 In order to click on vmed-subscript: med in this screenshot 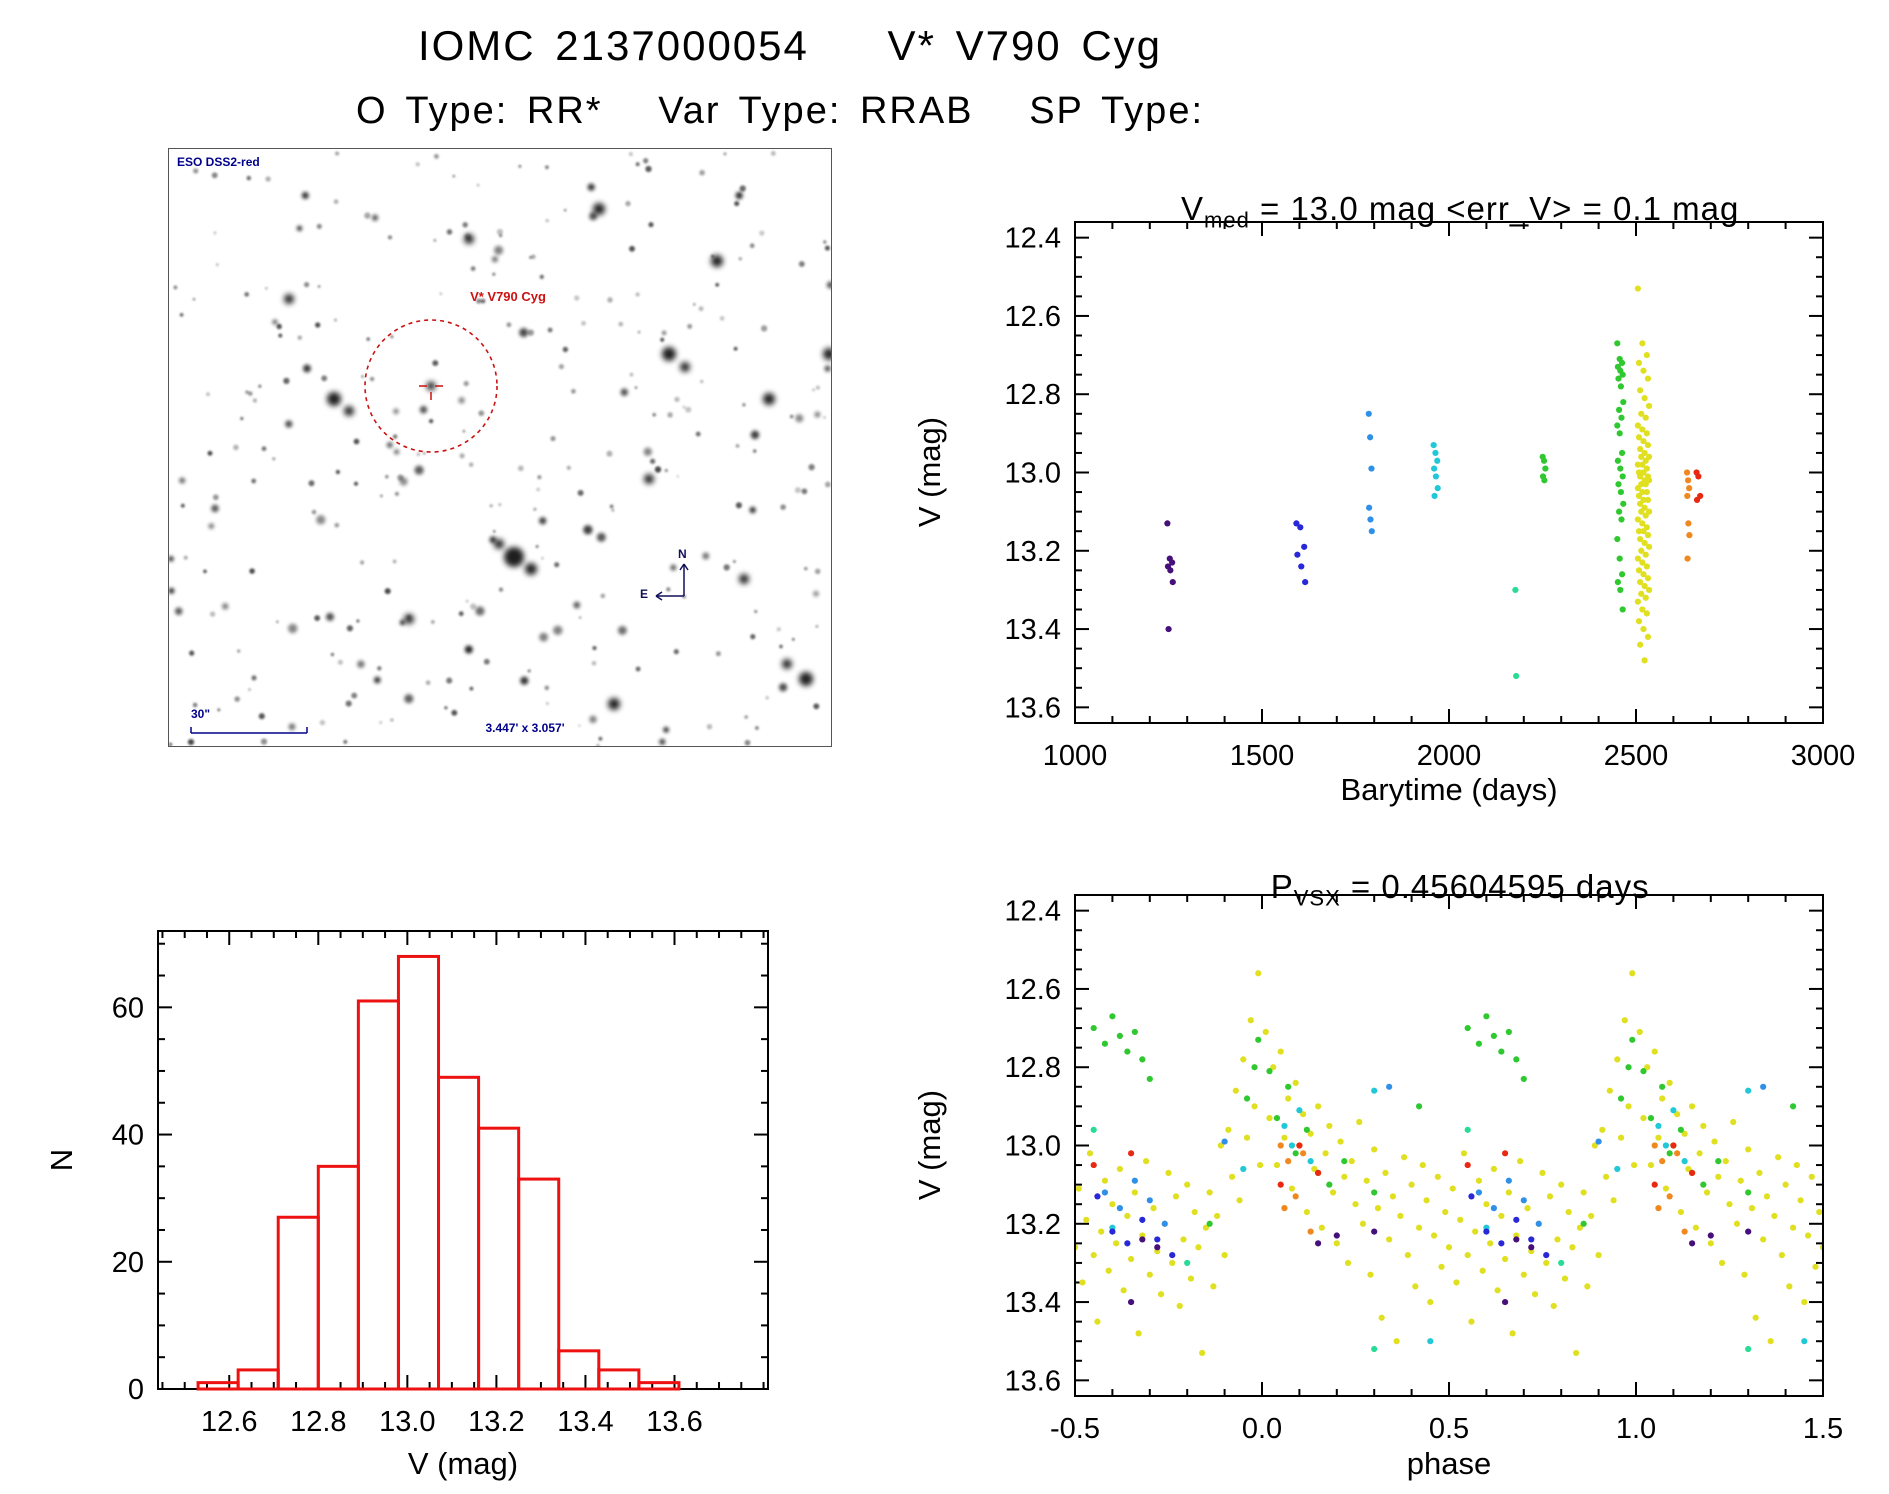, I will do `click(1227, 220)`.